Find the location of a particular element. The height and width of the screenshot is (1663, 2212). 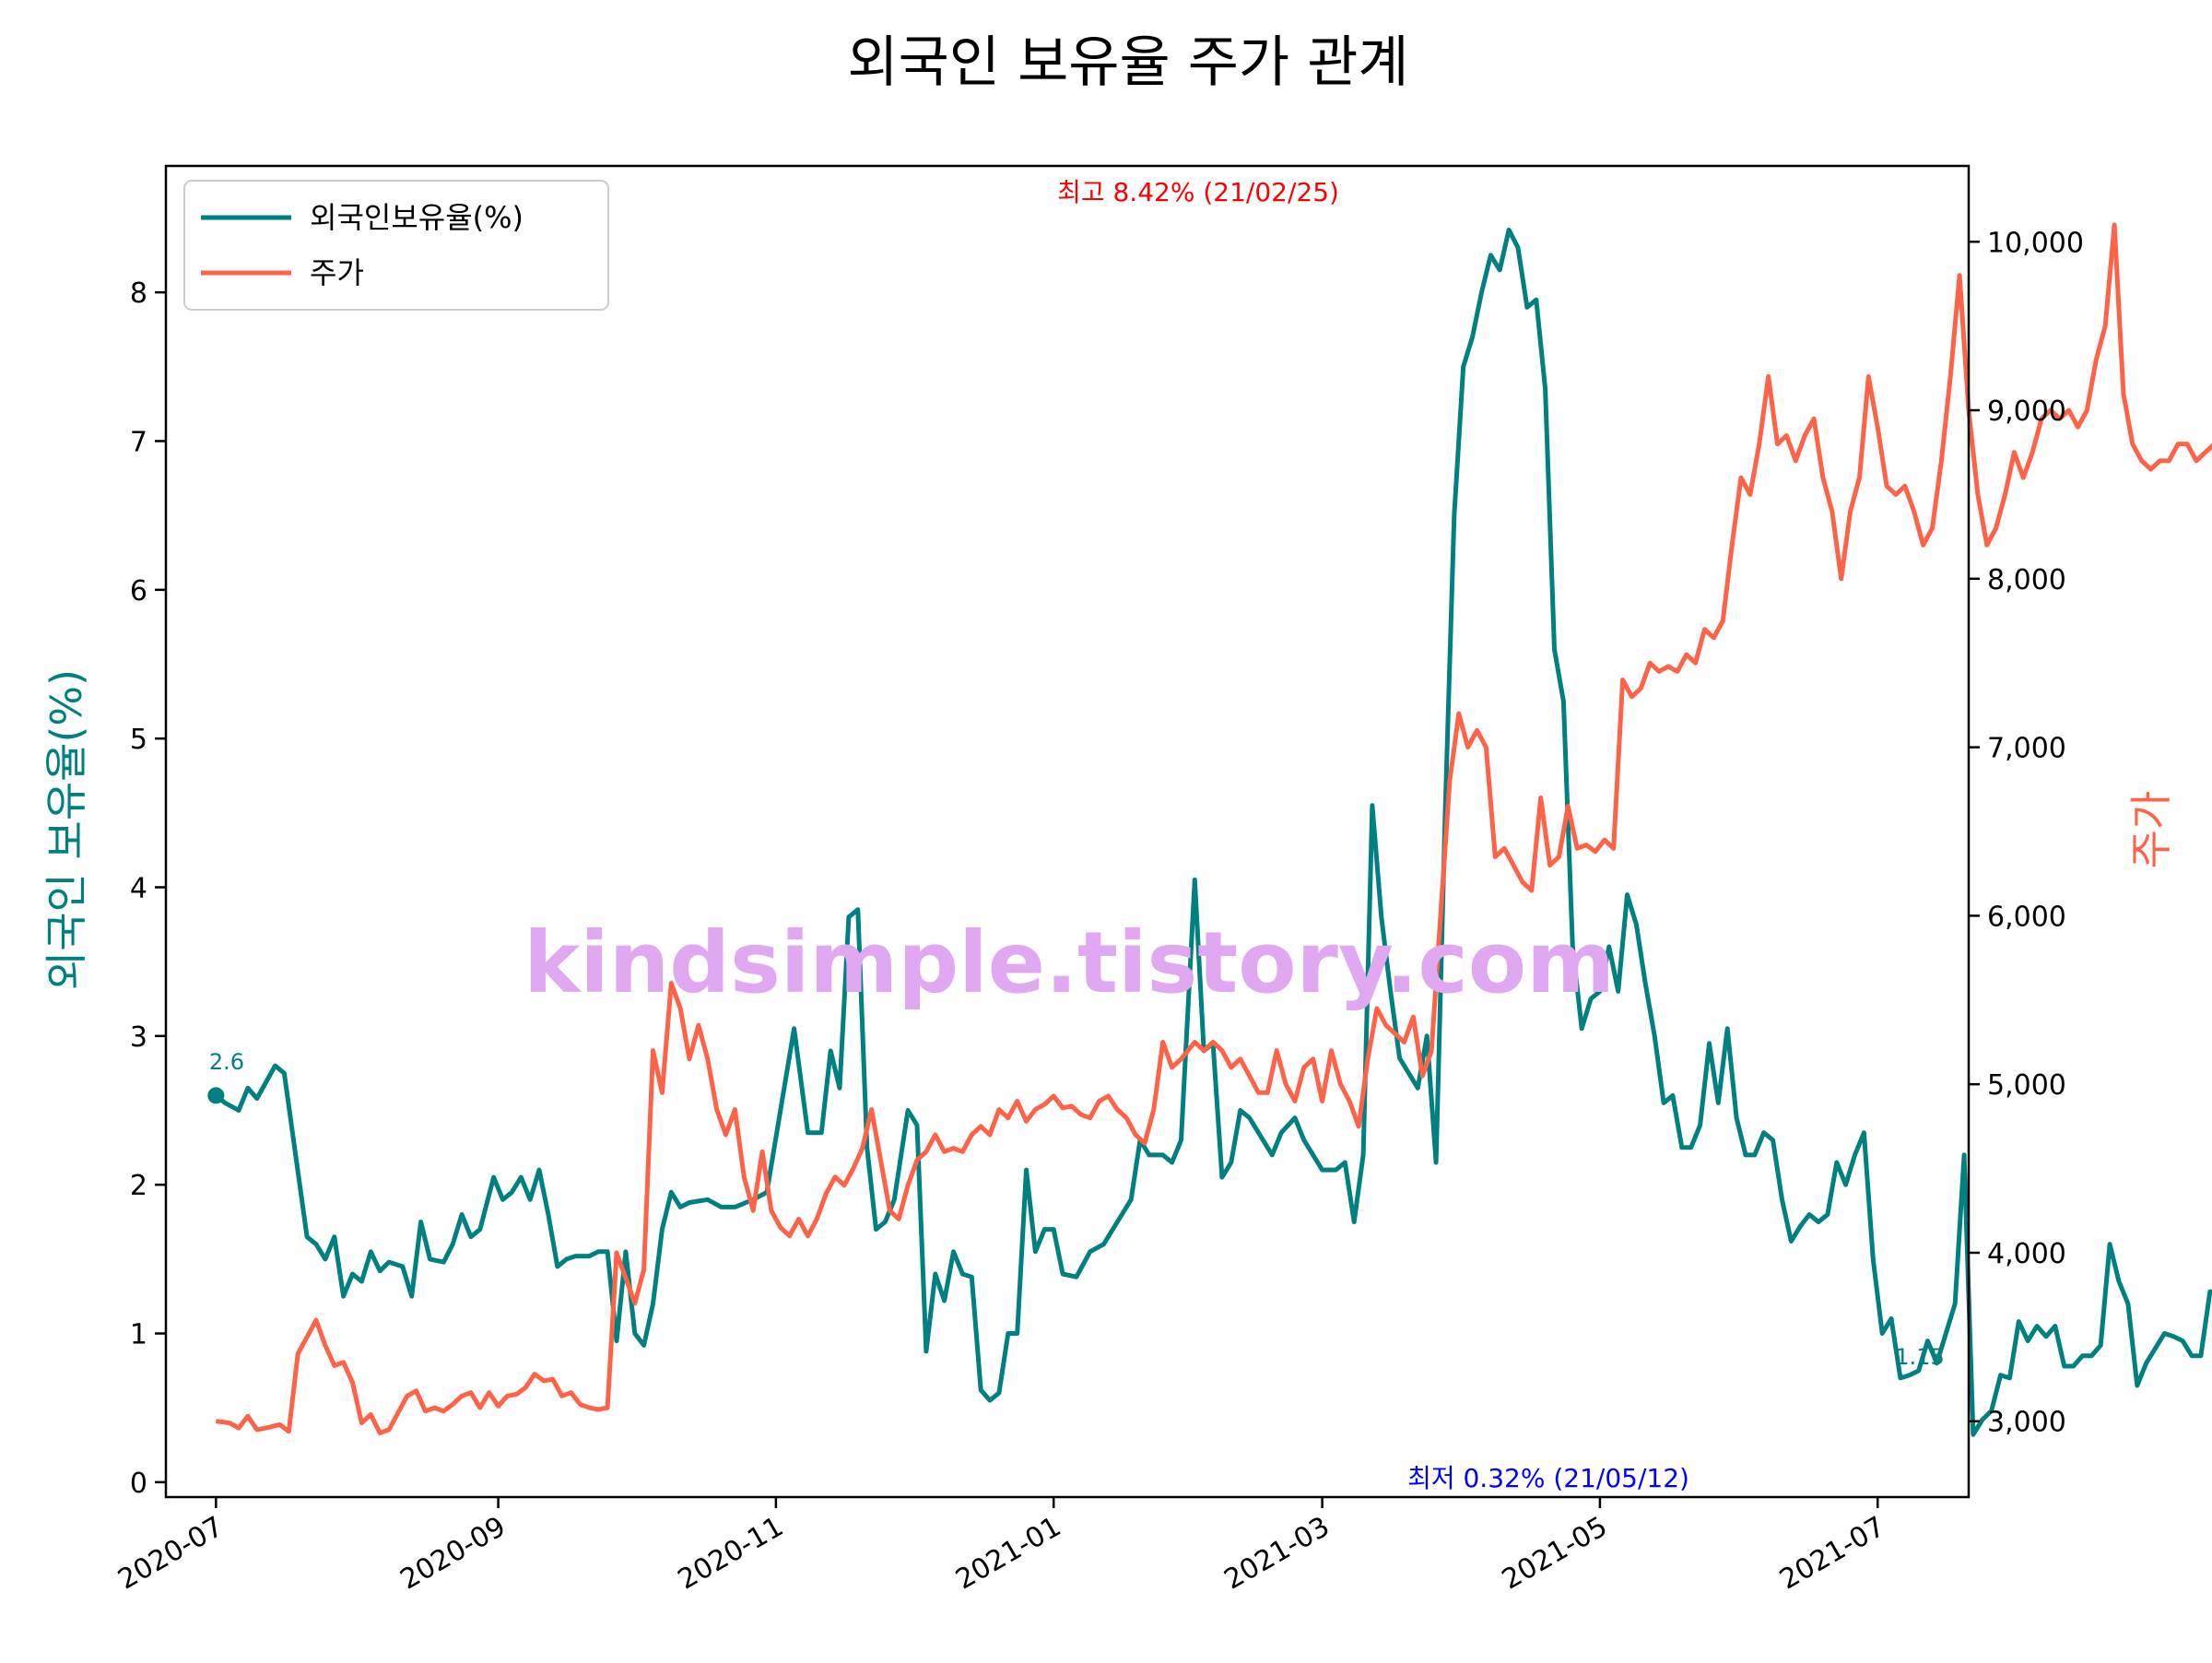

y-right-tick-label: 9,000 is located at coordinates (2026, 411).